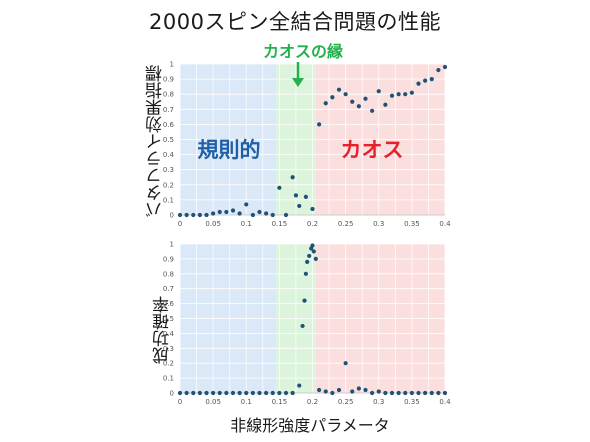  I want to click on top-y-tick-label: 0.5, so click(168, 140).